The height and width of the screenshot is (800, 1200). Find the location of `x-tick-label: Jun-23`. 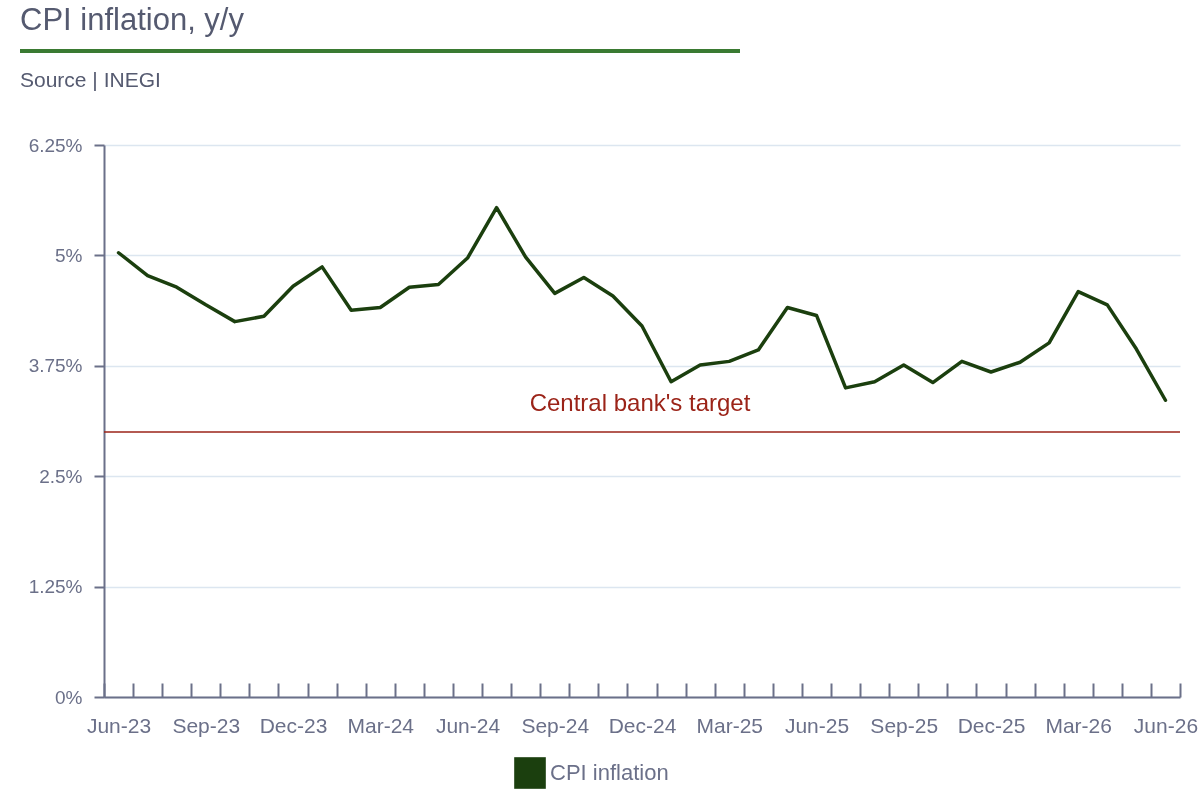

x-tick-label: Jun-23 is located at coordinates (119, 725).